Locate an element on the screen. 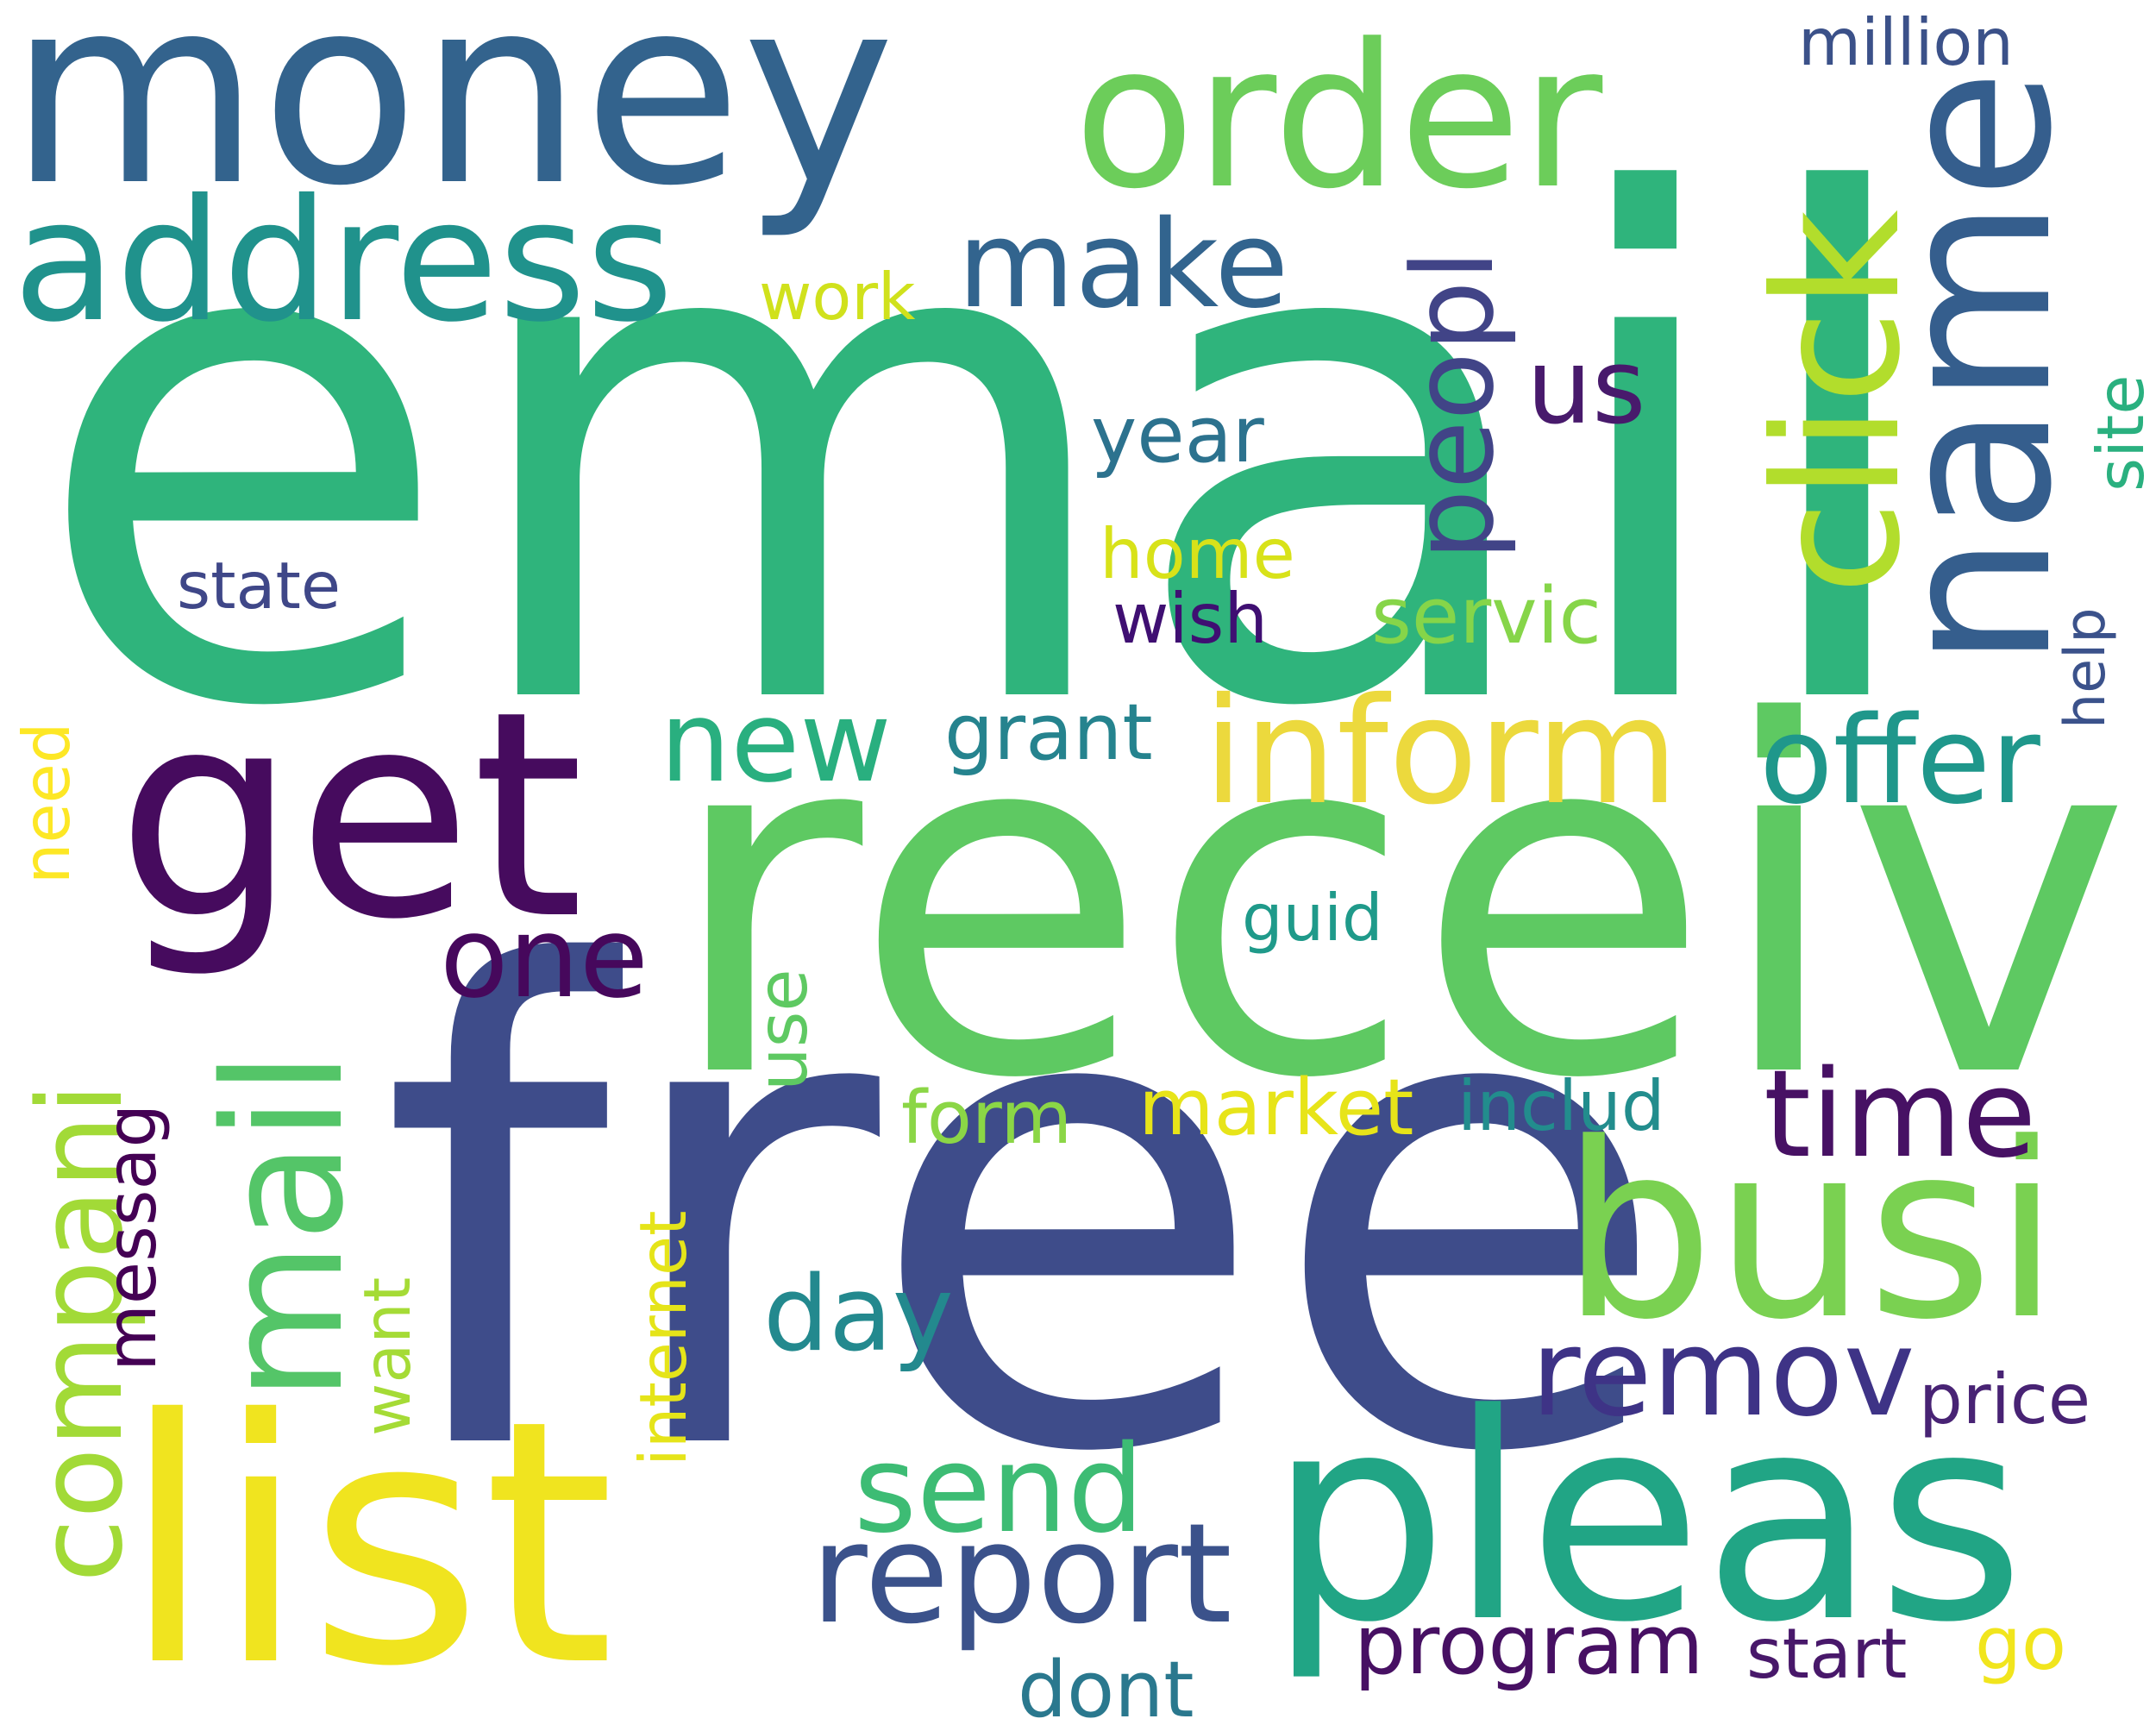 This screenshot has height=1725, width=2156. word-use: use is located at coordinates (783, 1030).